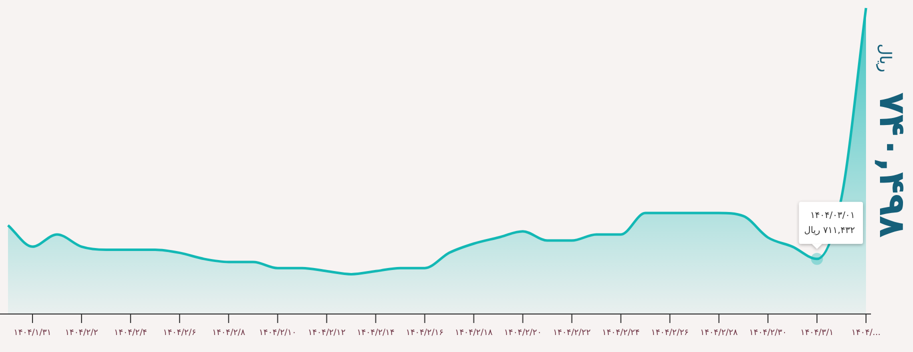  I want to click on x-tick-label: ۱۴۰۴/۲/۲۸, so click(719, 333).